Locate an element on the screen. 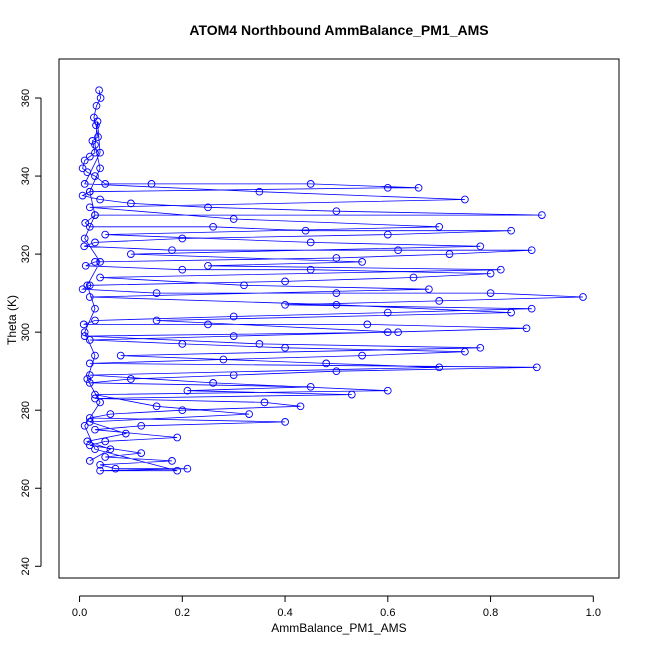  y-tick-label: 360 is located at coordinates (26, 98).